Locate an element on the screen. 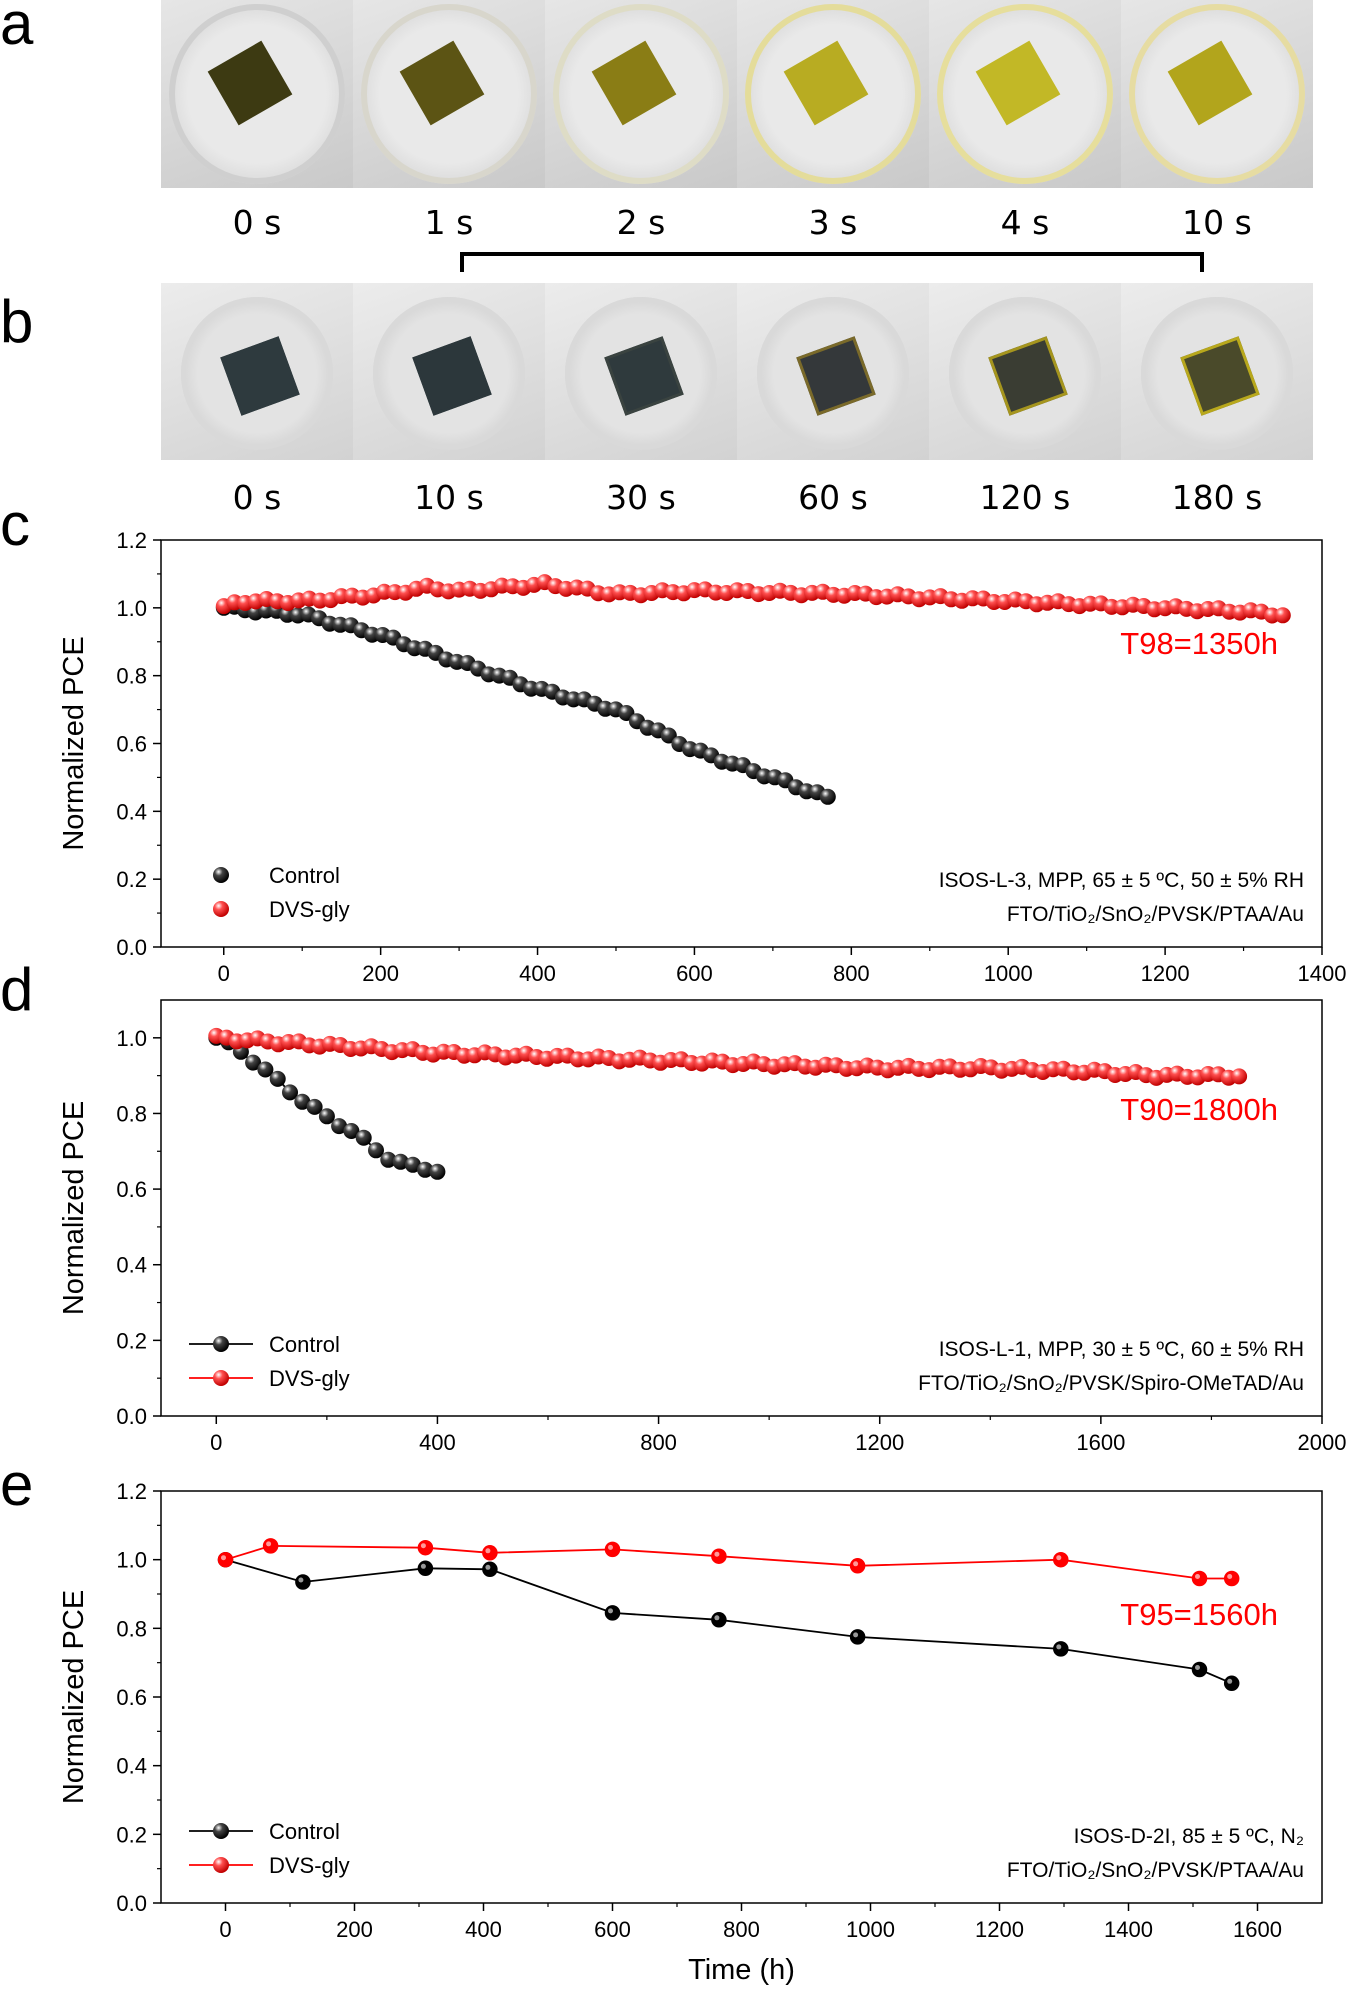 The image size is (1346, 2003). test-condition-text: ISOS-L-1, MPP, 30 ± 5 ºC, 60 ± 5% RH is located at coordinates (1121, 1349).